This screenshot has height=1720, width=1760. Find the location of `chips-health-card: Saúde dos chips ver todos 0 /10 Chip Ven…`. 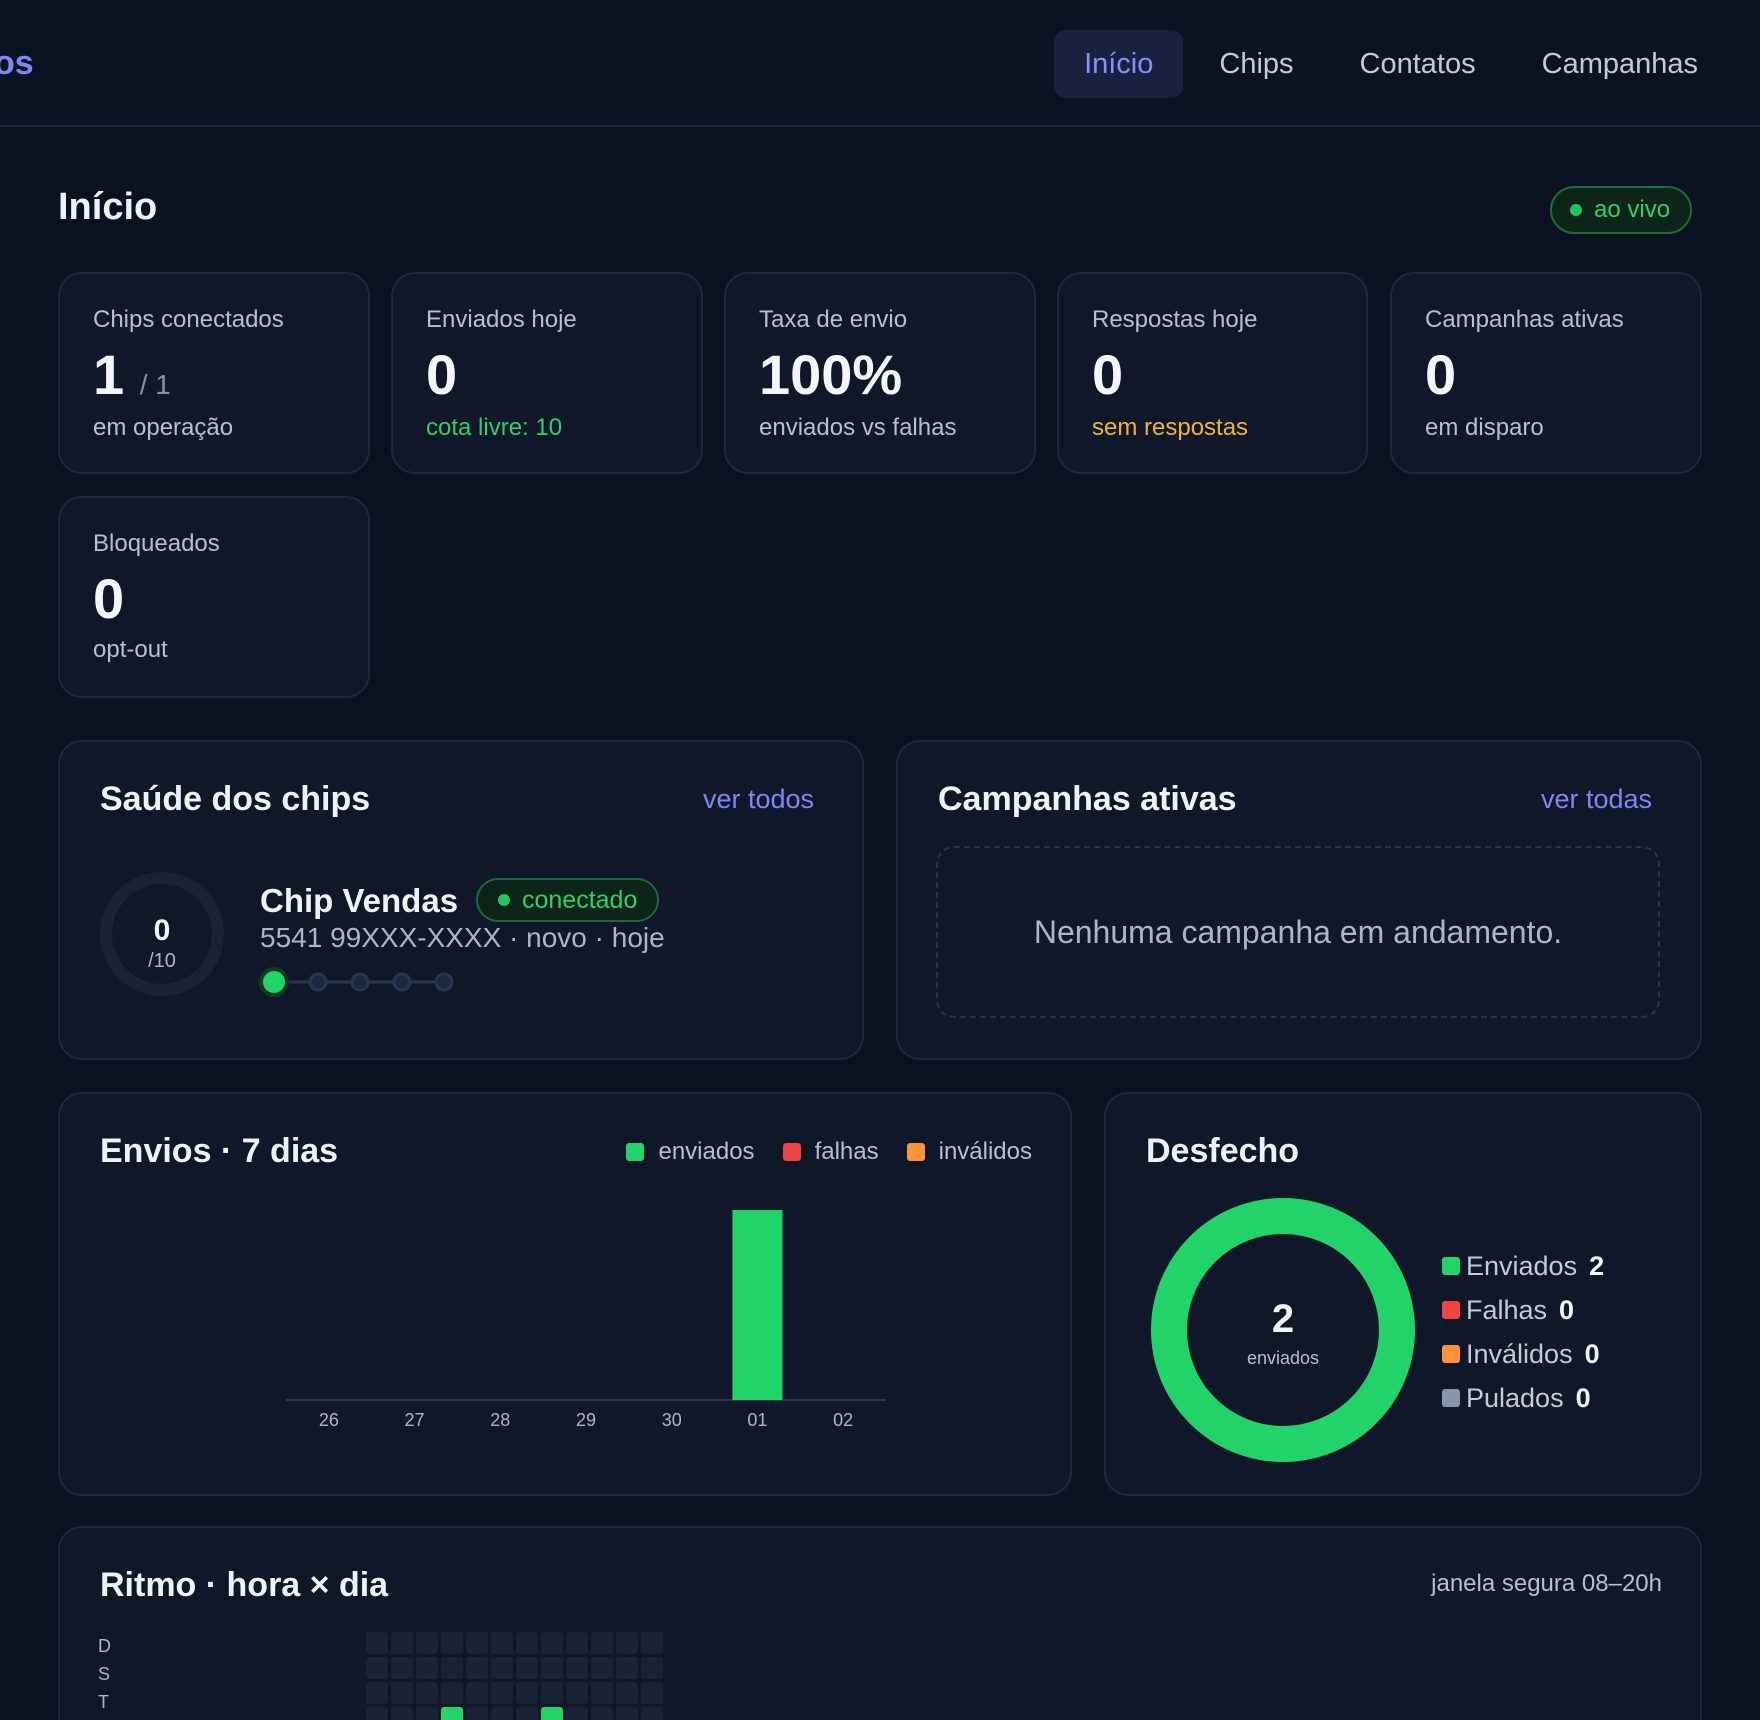

chips-health-card: Saúde dos chips ver todos 0 /10 Chip Ven… is located at coordinates (461, 900).